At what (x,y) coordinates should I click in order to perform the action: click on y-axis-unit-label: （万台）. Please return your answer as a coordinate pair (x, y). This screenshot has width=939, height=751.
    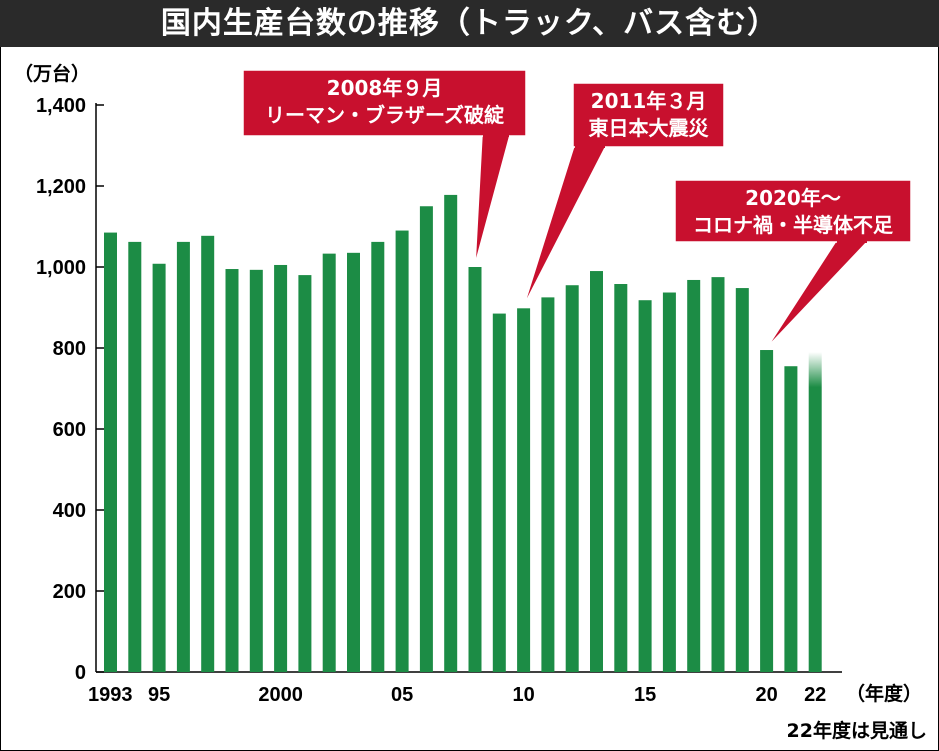
    Looking at the image, I should click on (52, 73).